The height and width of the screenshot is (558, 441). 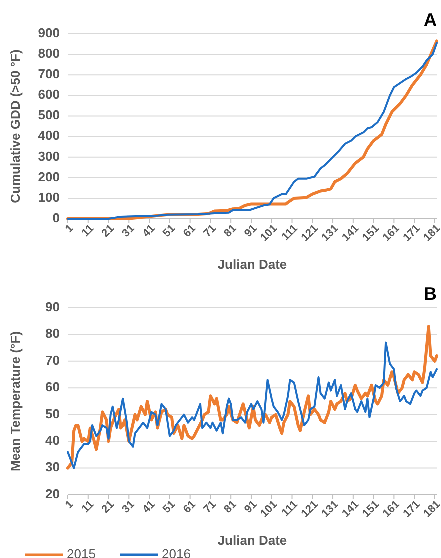 I want to click on y-tick-label: 0, so click(x=56, y=218).